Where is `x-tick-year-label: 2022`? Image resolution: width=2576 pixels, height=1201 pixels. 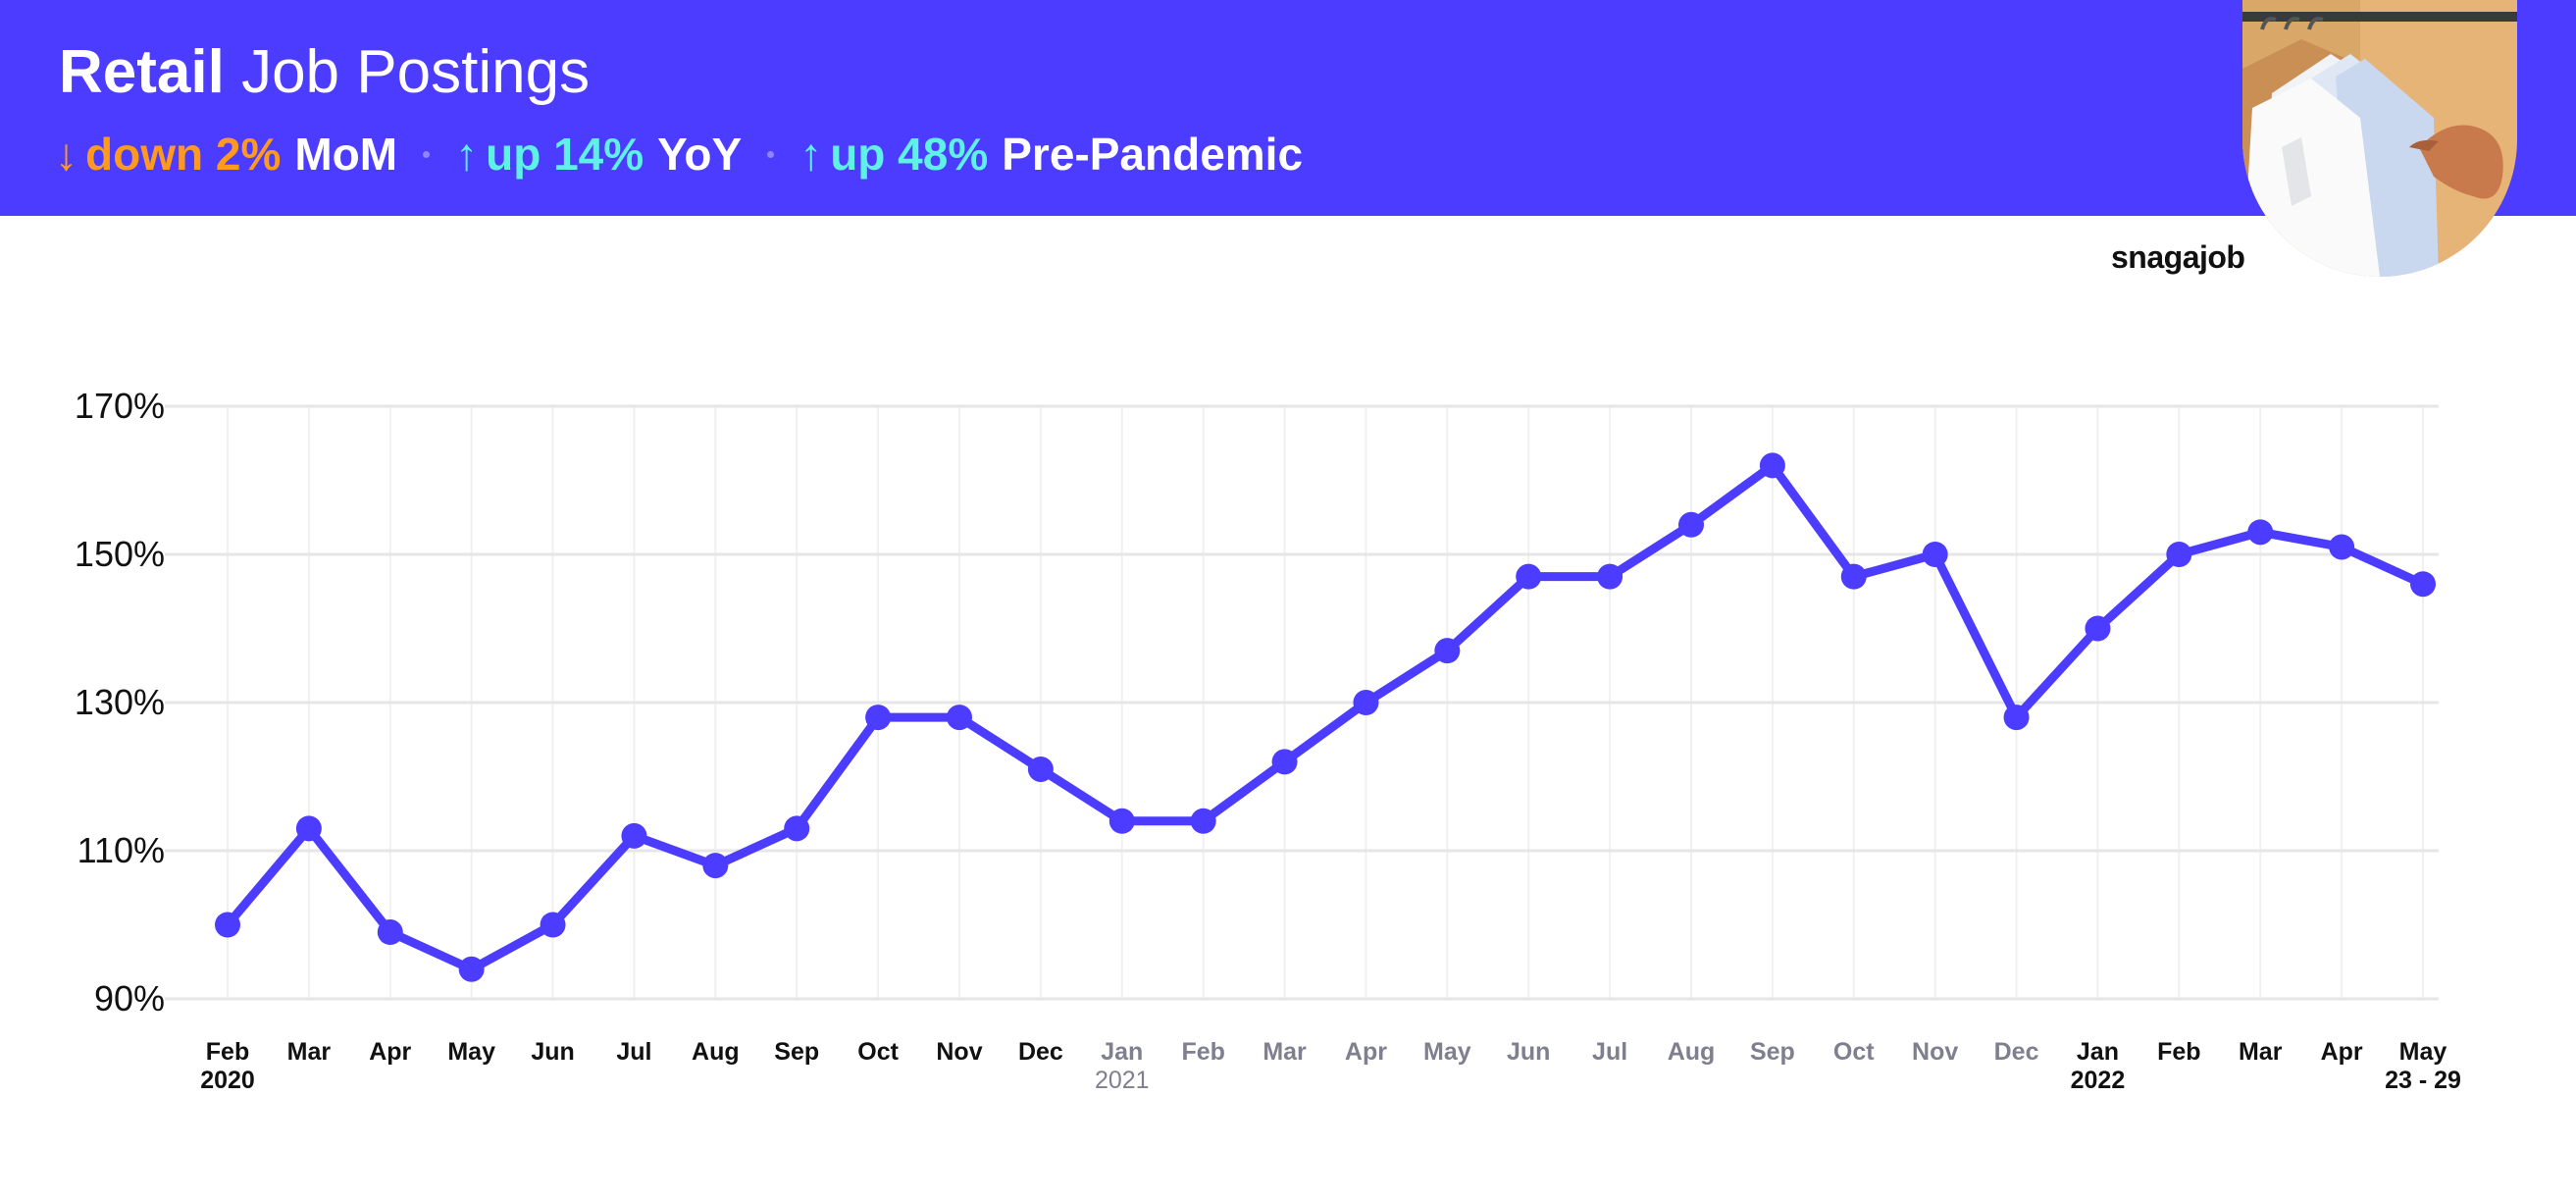 x-tick-year-label: 2022 is located at coordinates (2098, 1080).